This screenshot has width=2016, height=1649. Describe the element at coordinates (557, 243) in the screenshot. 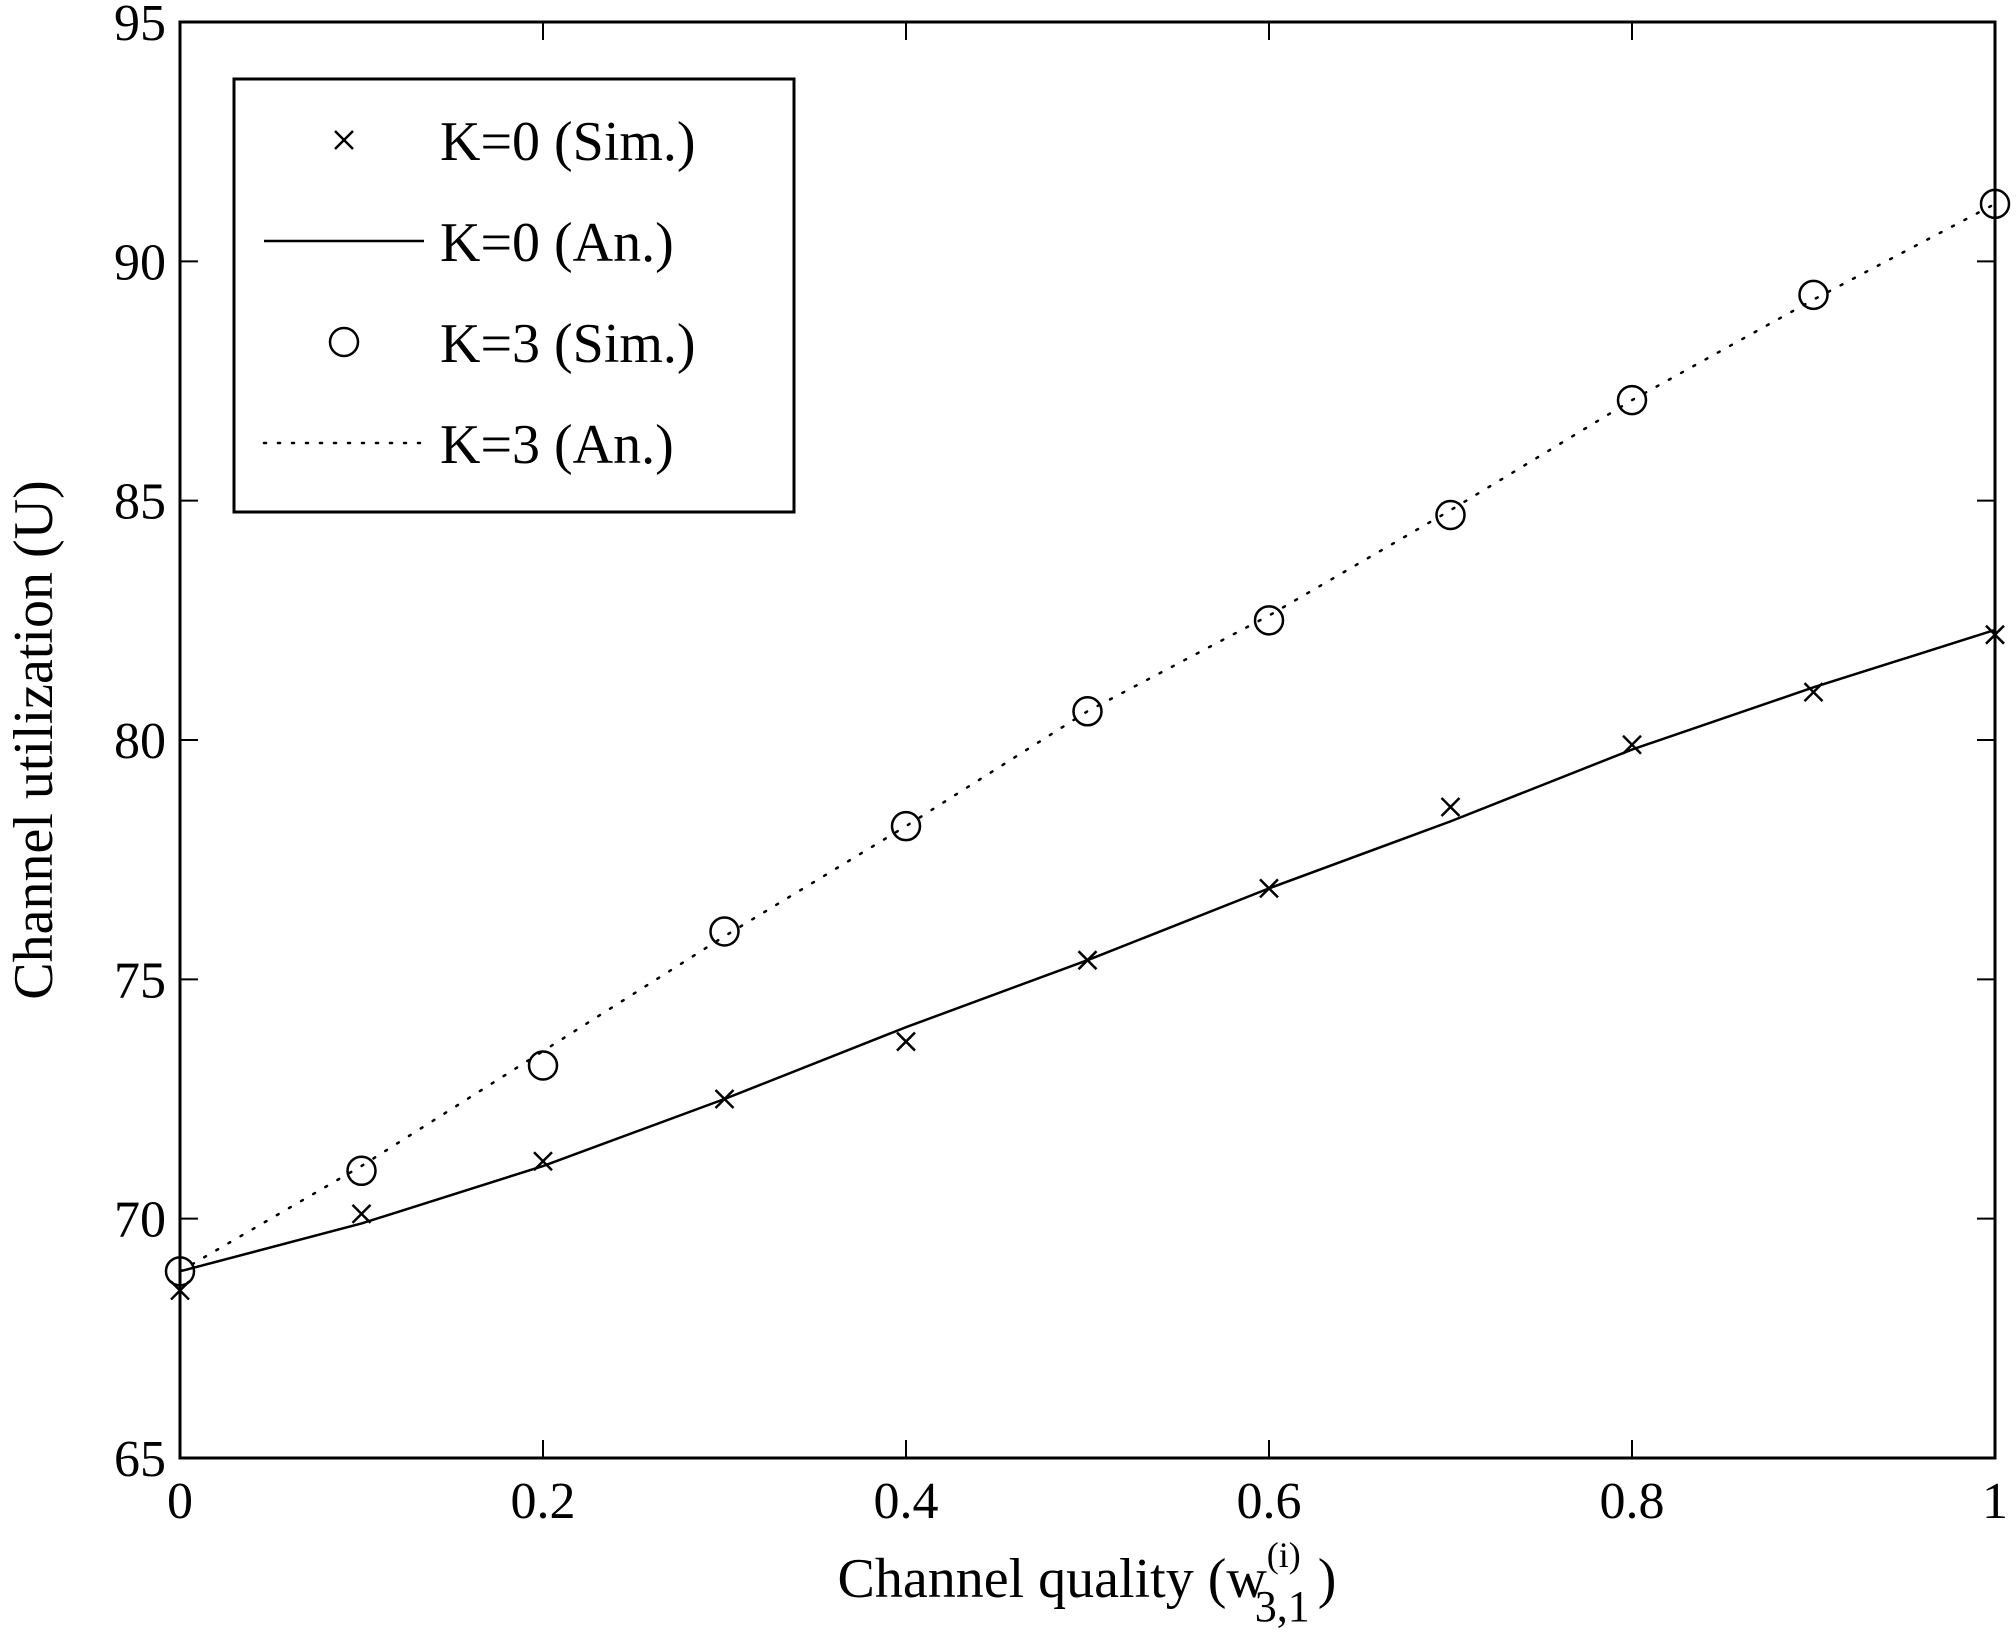

I see `legend-label-k0-an: K=0 (An.)` at that location.